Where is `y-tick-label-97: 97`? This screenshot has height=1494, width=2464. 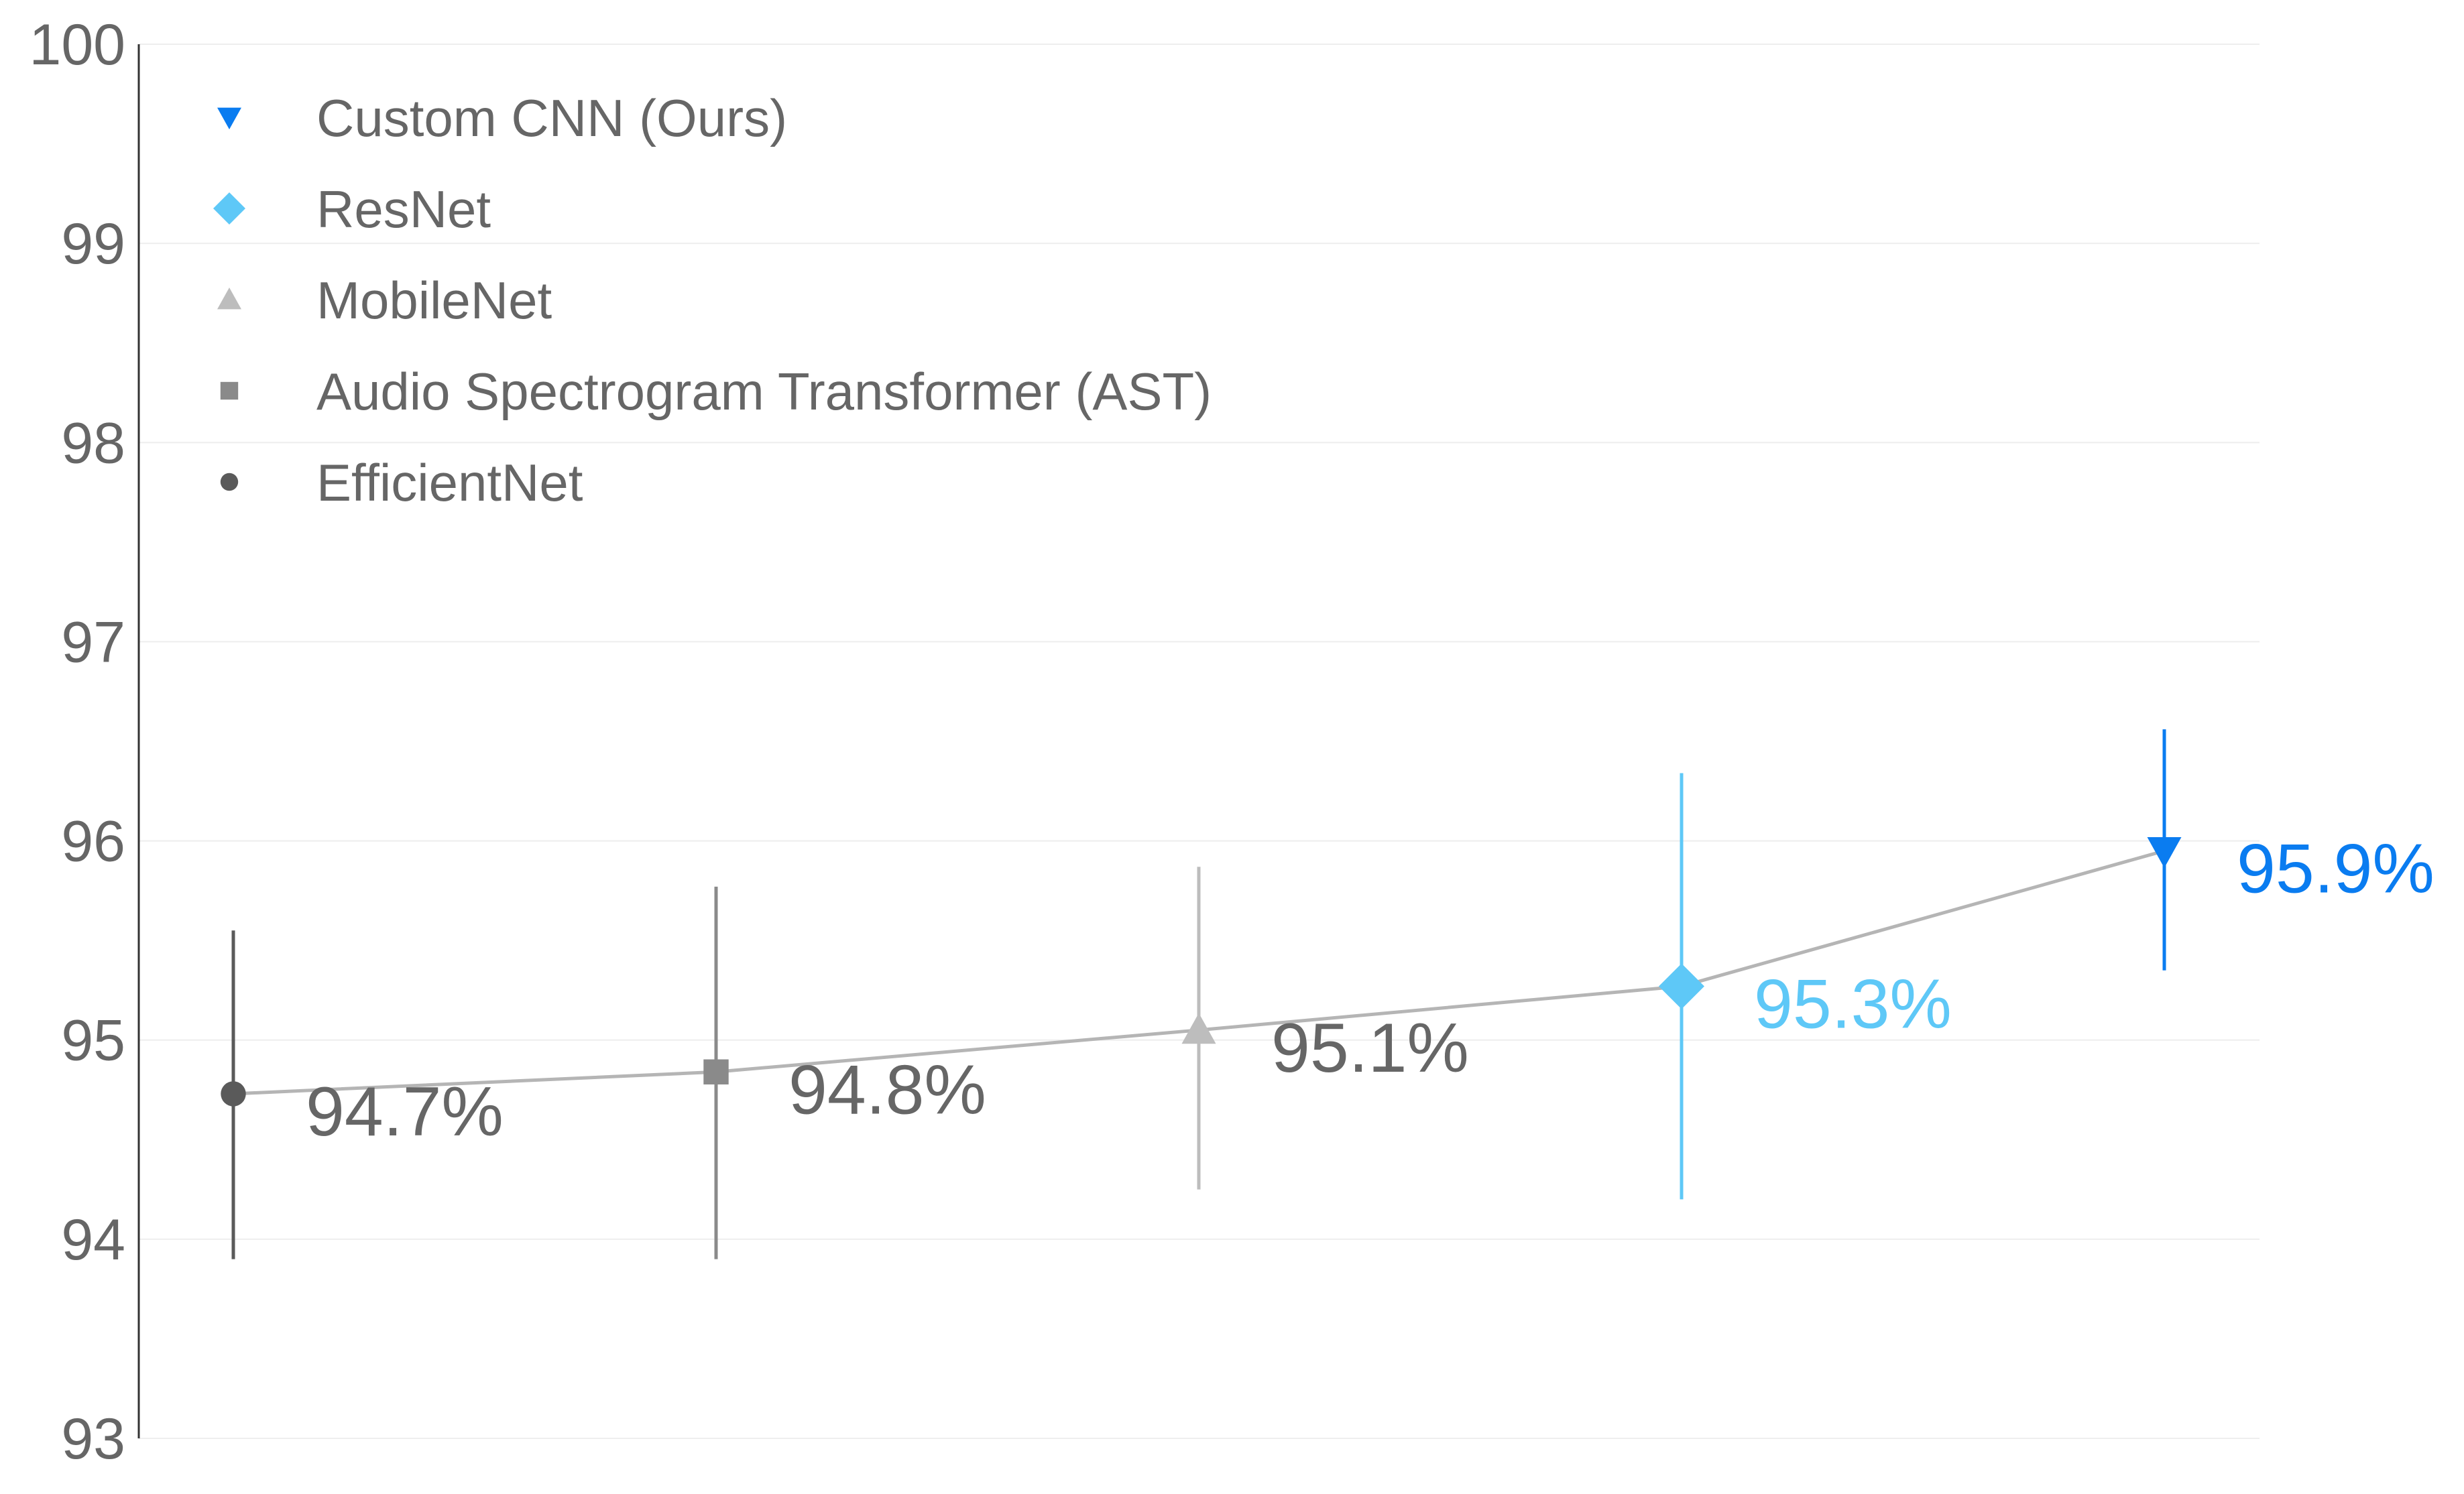 y-tick-label-97: 97 is located at coordinates (93, 642).